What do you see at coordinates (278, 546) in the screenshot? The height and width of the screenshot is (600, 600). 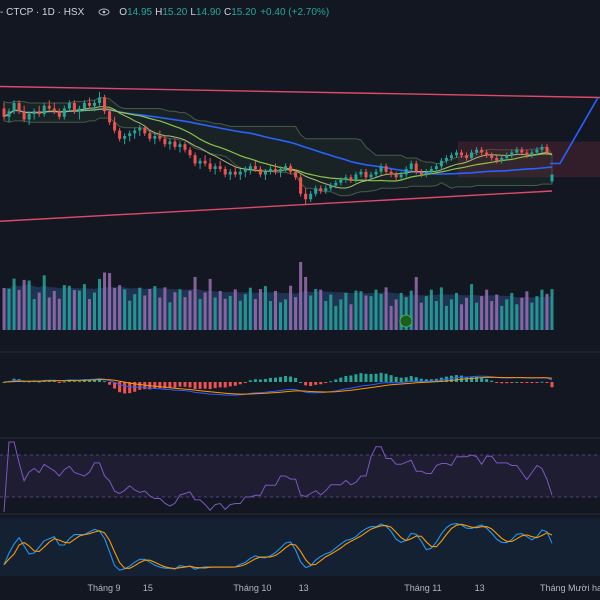 I see `stoch-d-line` at bounding box center [278, 546].